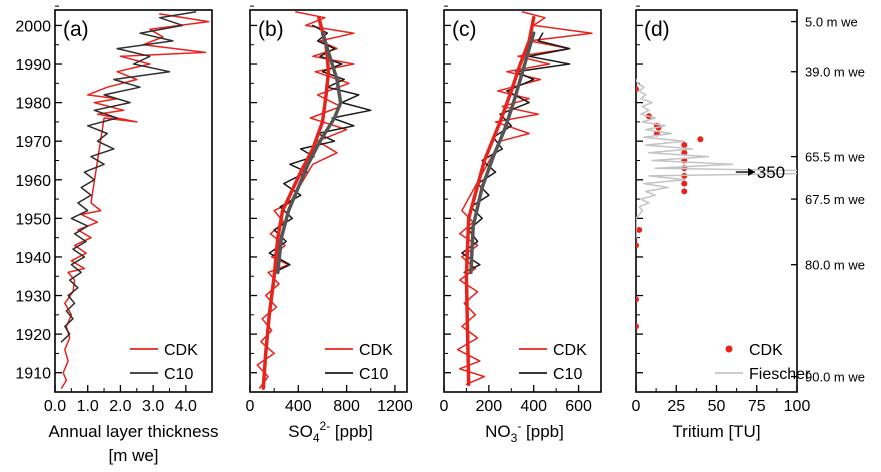 This screenshot has width=881, height=472. What do you see at coordinates (120, 406) in the screenshot?
I see `x-tick-label: 2.0` at bounding box center [120, 406].